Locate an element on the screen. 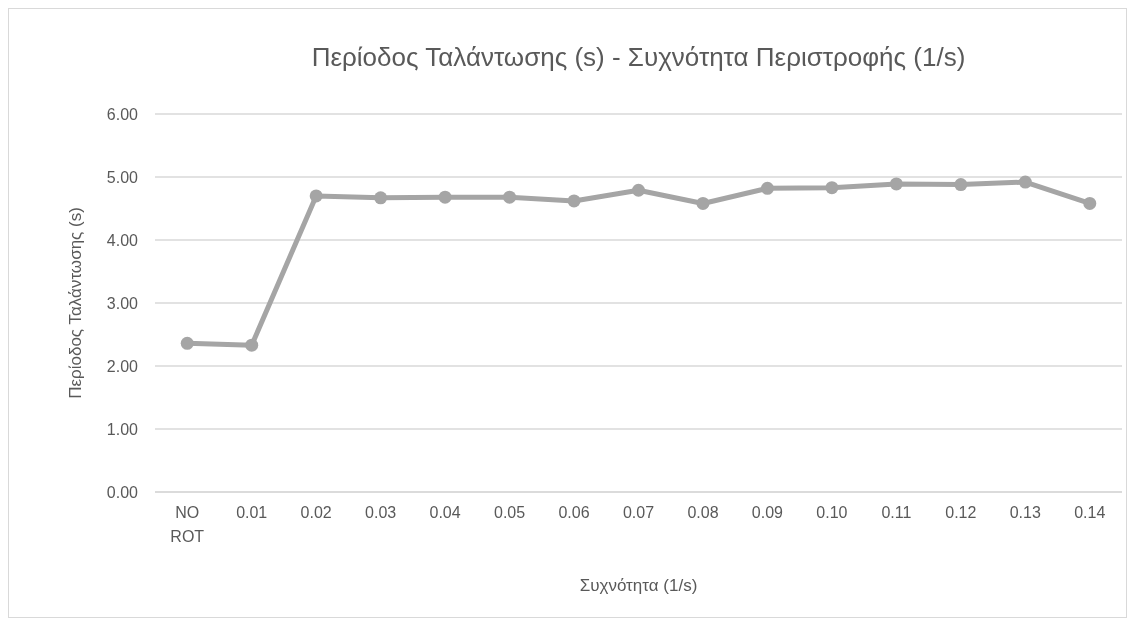 This screenshot has height=626, width=1135. y-tick-label: 5.00 is located at coordinates (122, 177).